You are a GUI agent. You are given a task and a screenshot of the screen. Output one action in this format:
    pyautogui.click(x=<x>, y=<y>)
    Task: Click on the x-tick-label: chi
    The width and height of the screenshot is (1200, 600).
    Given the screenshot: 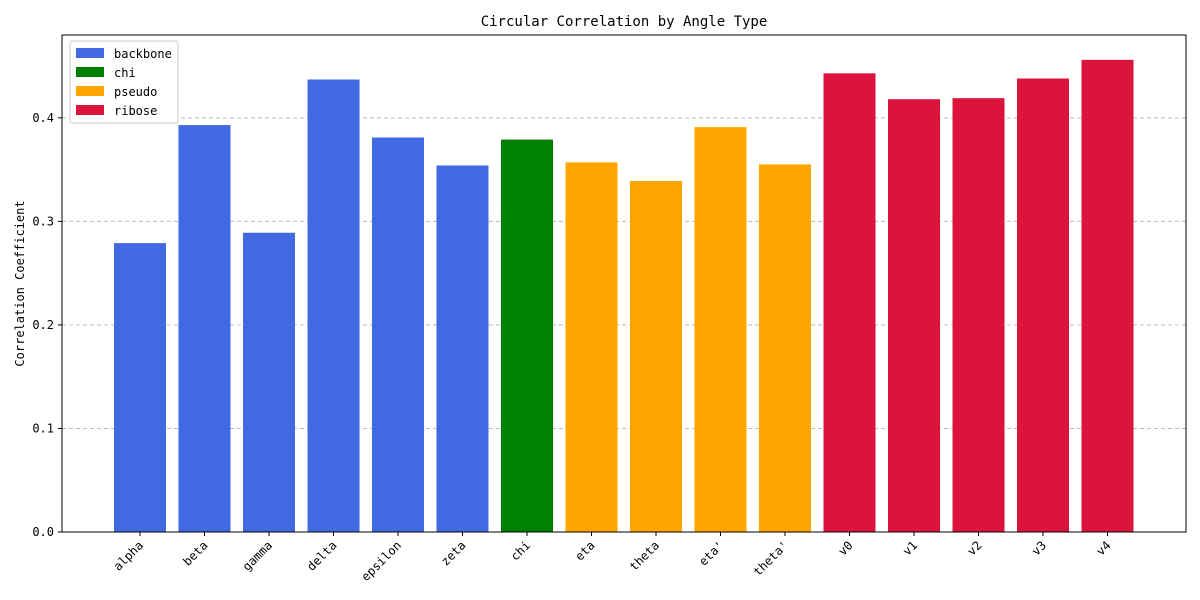 What is the action you would take?
    pyautogui.click(x=520, y=550)
    